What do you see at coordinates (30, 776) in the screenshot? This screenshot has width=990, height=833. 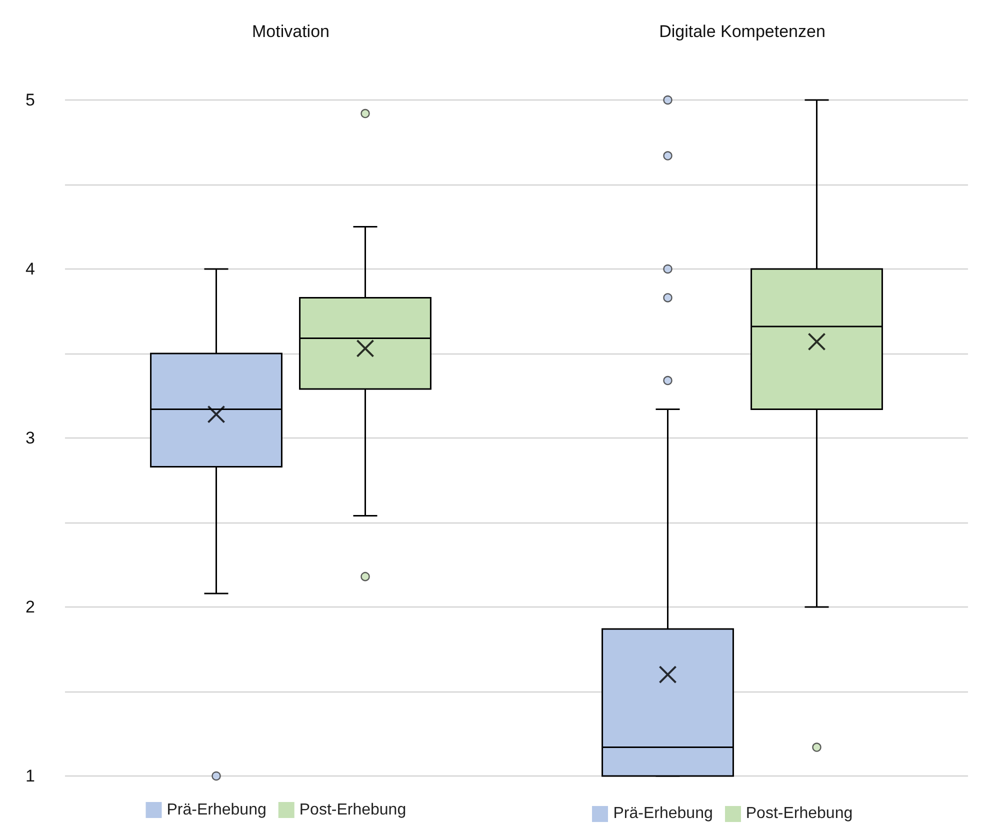 I see `y-tick-label: 1` at bounding box center [30, 776].